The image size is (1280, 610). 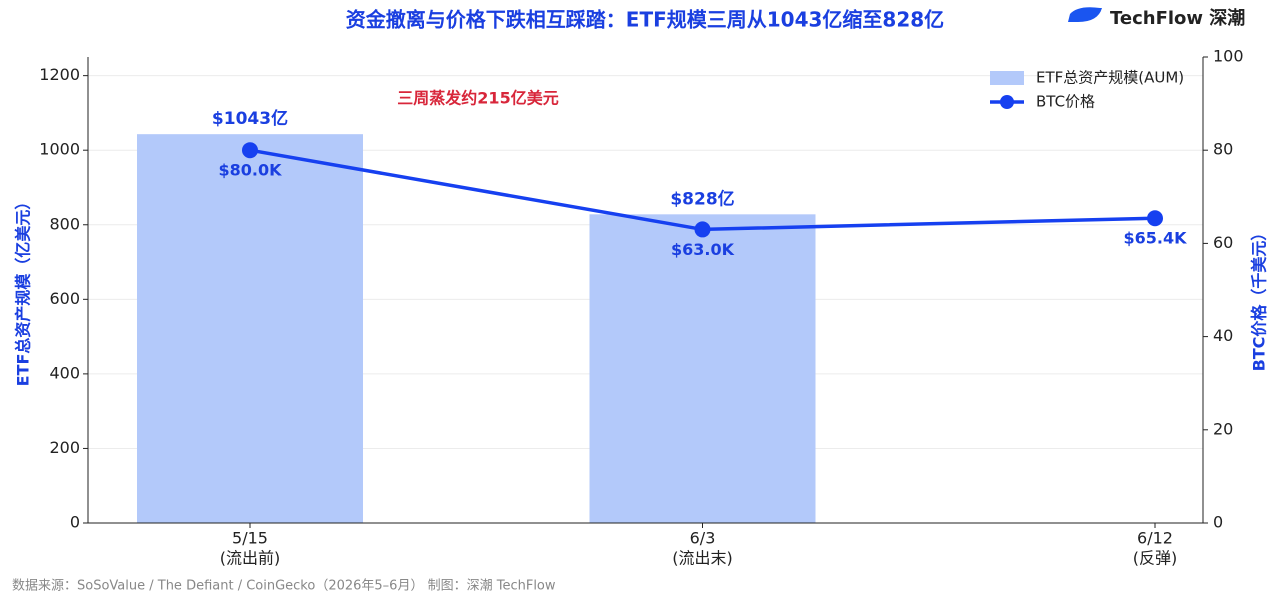 I want to click on y-tick-label: 400, so click(x=64, y=372).